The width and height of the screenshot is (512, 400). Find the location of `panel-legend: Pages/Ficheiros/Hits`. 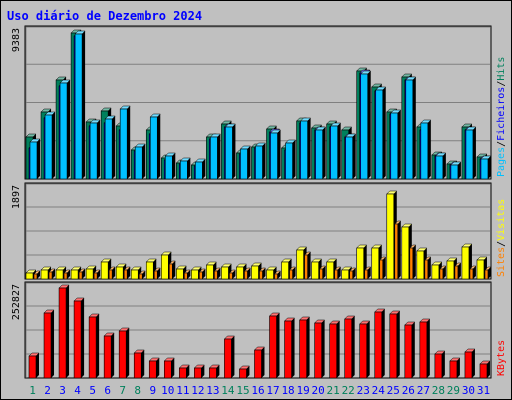

panel-legend: Pages/Ficheiros/Hits is located at coordinates (501, 117).